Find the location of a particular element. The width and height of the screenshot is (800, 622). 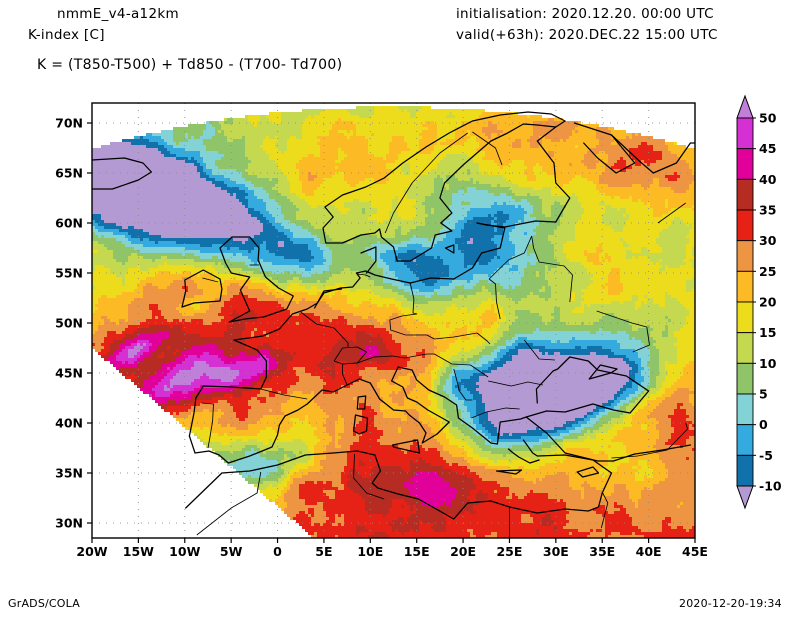

y-tick-label: 65N is located at coordinates (69, 173).